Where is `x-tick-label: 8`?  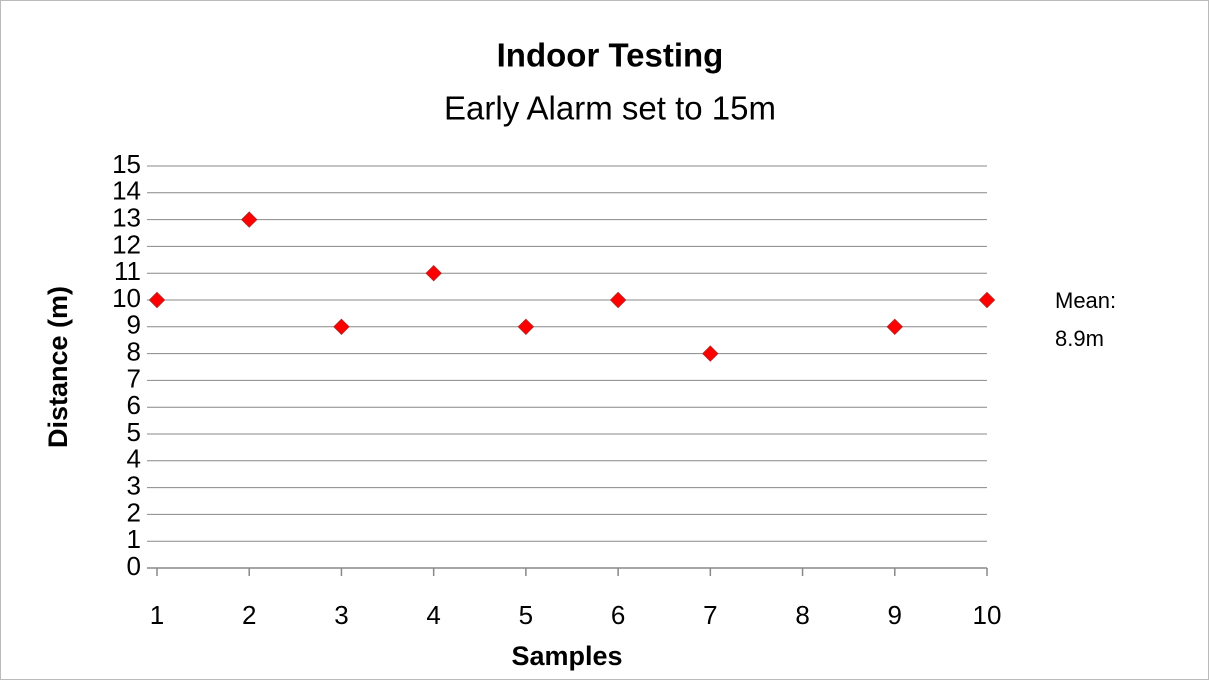 x-tick-label: 8 is located at coordinates (802, 615).